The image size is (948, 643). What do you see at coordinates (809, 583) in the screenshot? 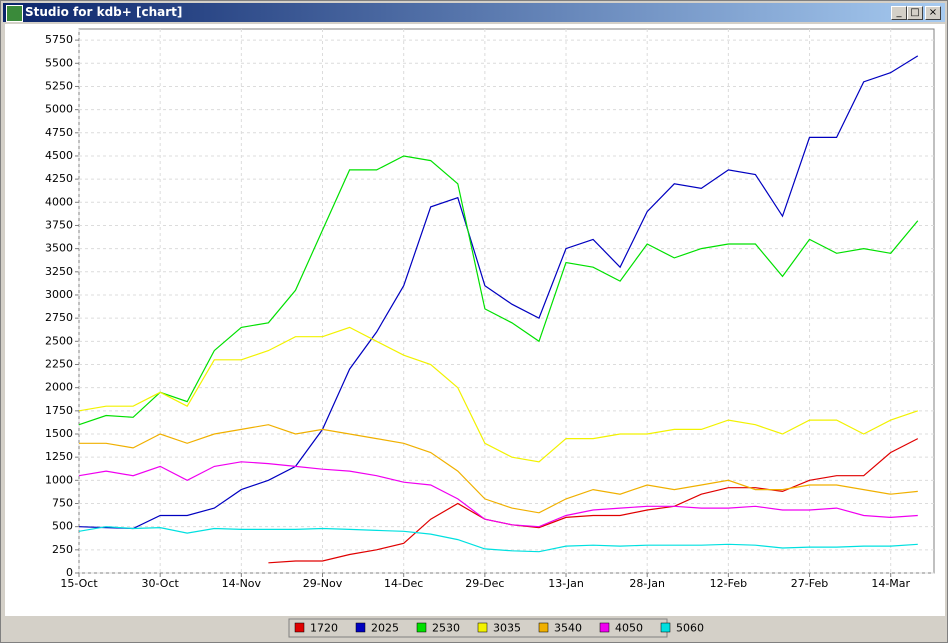
I see `x-tick-label: 27-Feb` at bounding box center [809, 583].